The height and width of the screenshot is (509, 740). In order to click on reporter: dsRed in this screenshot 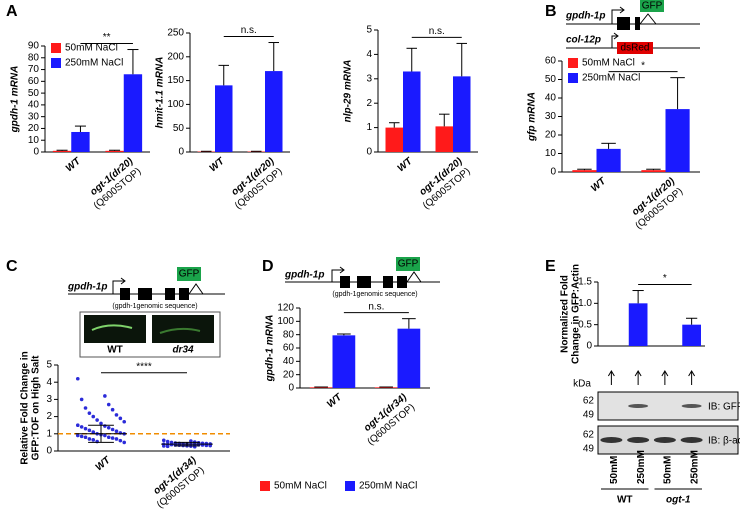, I will do `click(635, 48)`.